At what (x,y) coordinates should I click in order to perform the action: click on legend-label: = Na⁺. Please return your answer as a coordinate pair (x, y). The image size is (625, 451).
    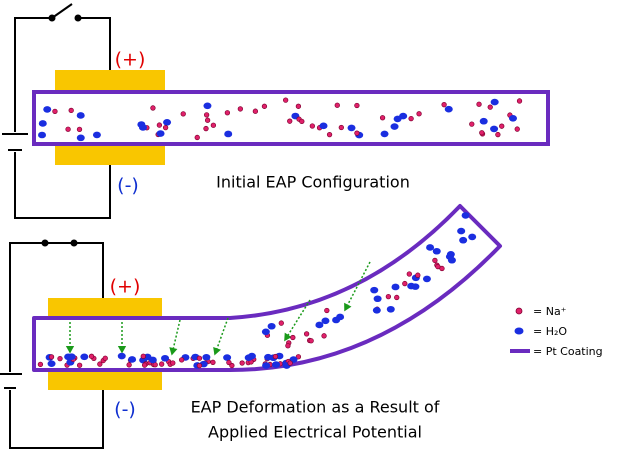
    Looking at the image, I should click on (550, 311).